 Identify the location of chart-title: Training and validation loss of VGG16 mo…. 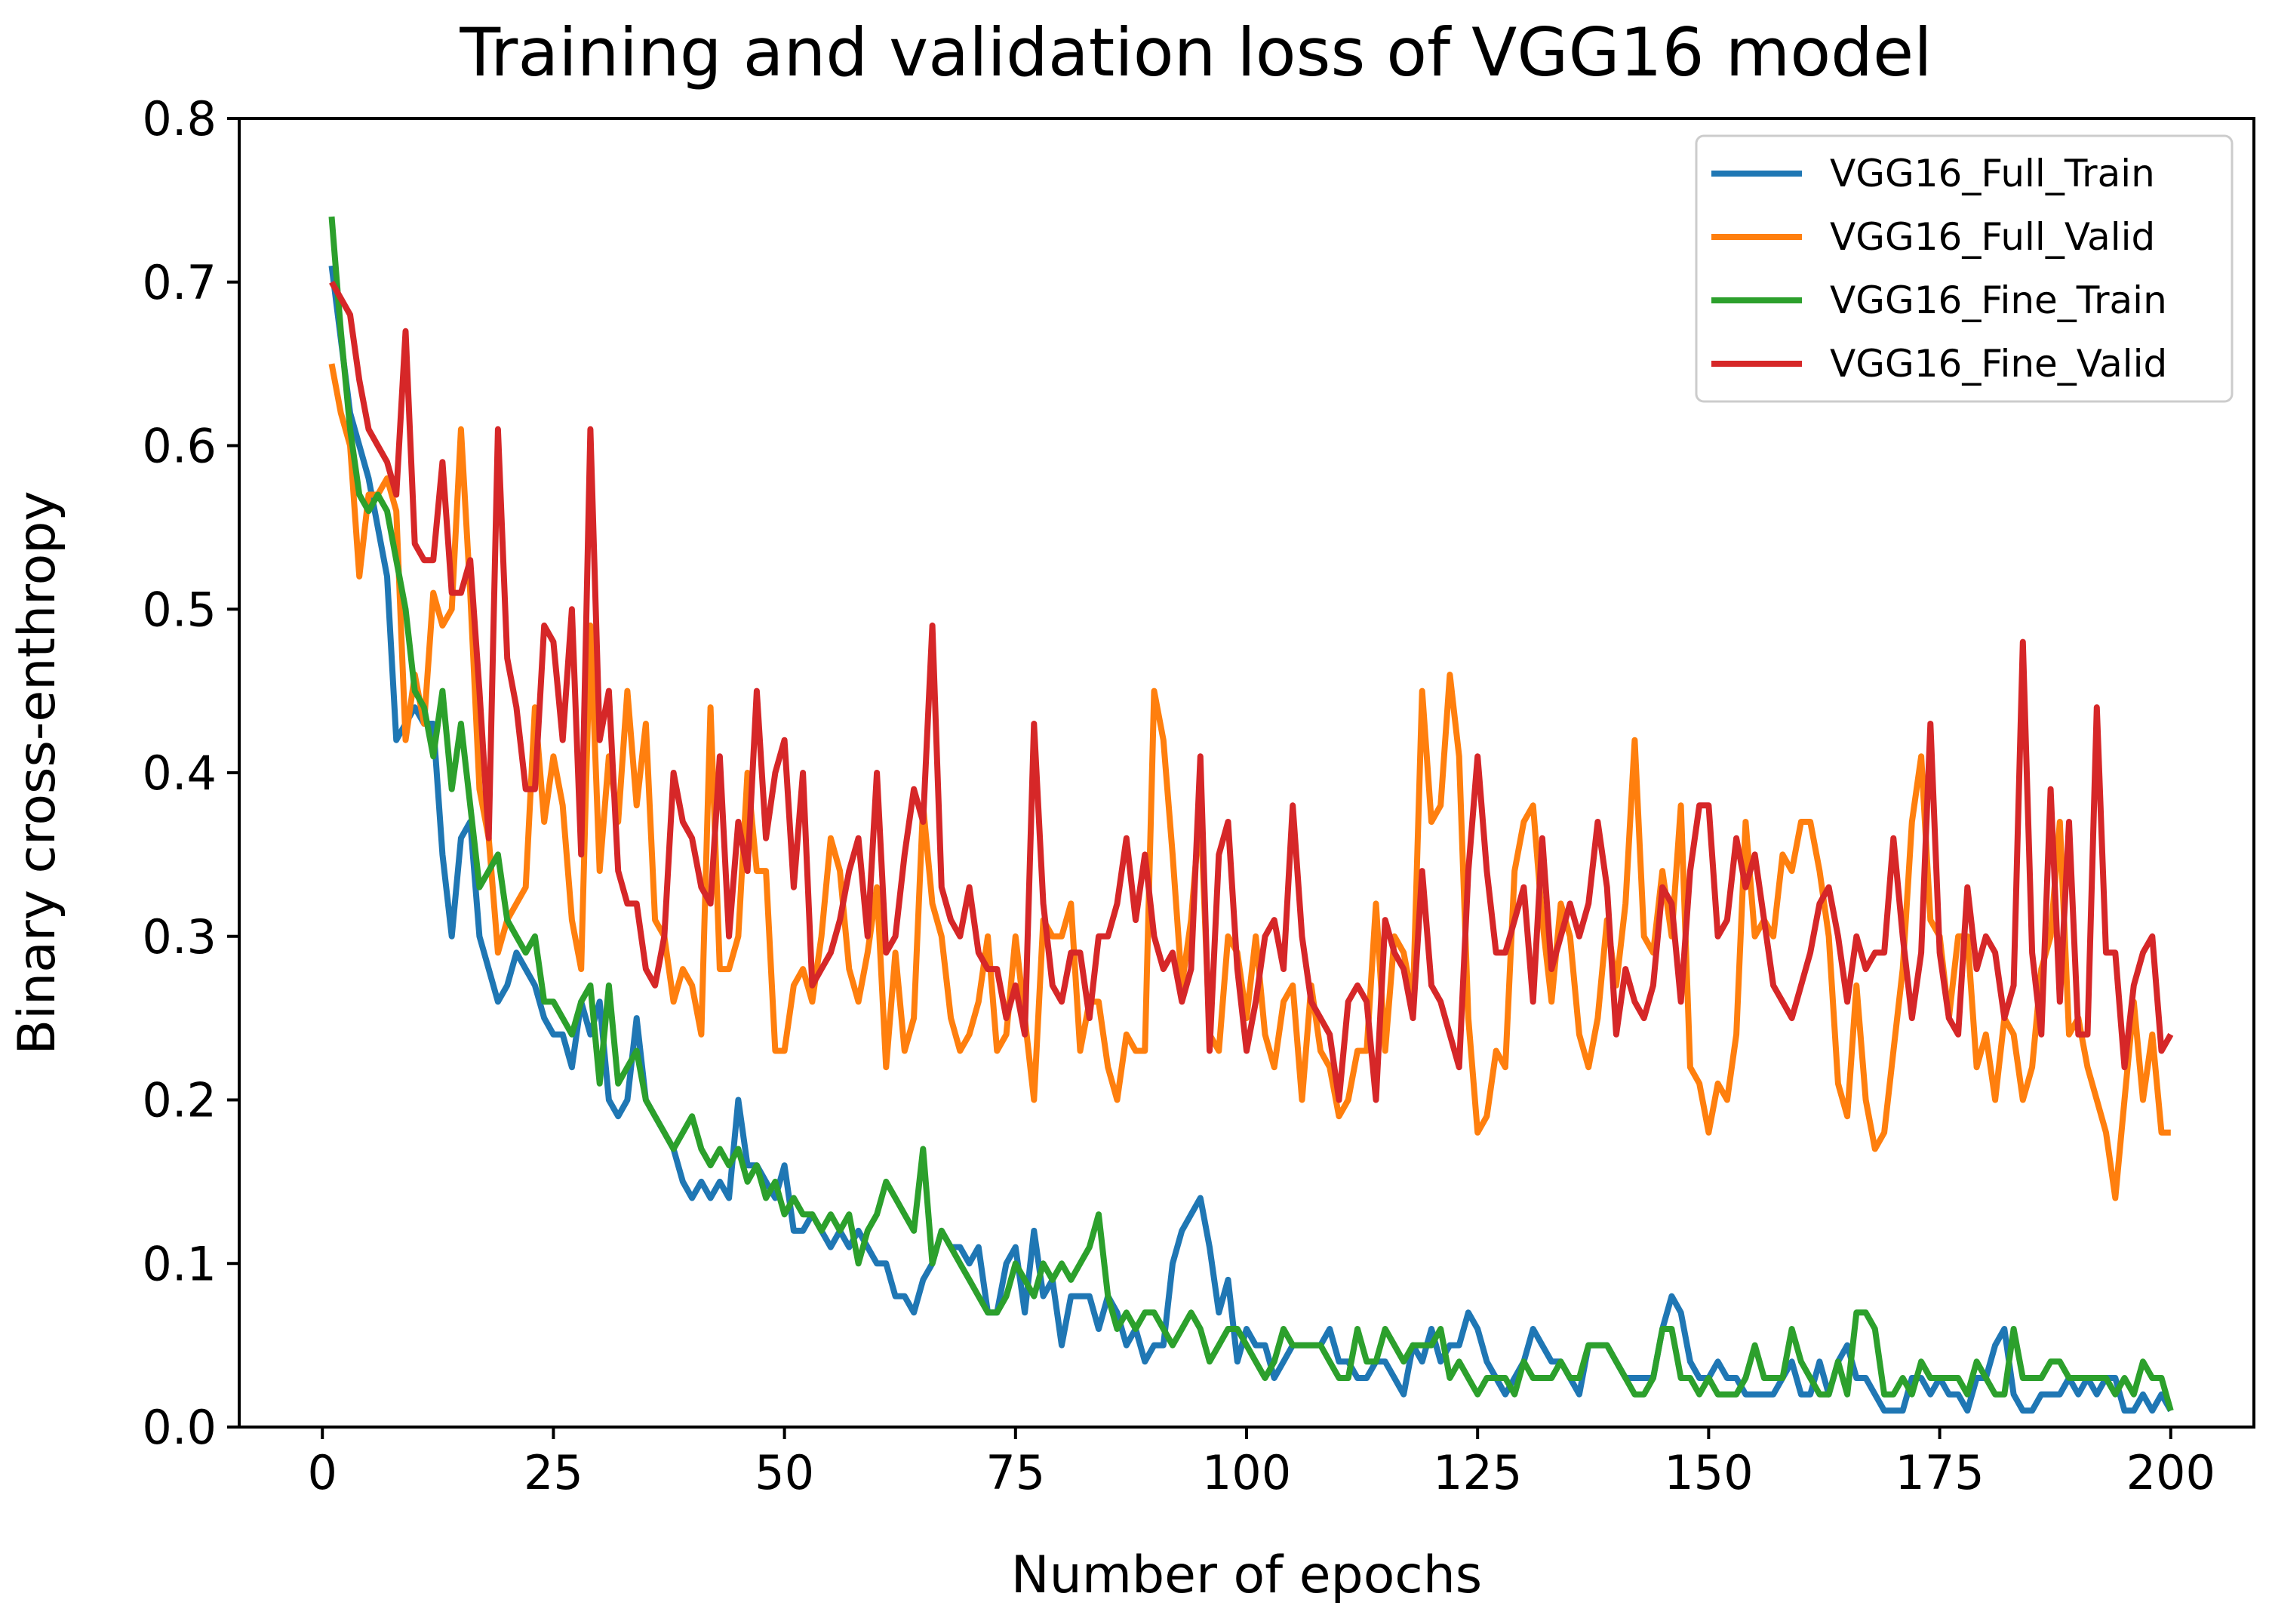
(1195, 52).